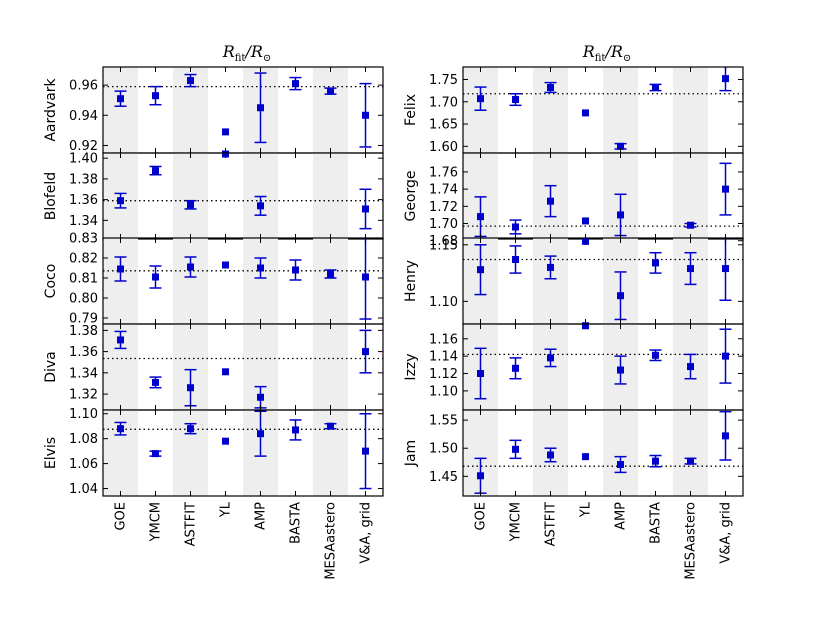  I want to click on panel-henry: 1.10 1.15 Henry, so click(573, 281).